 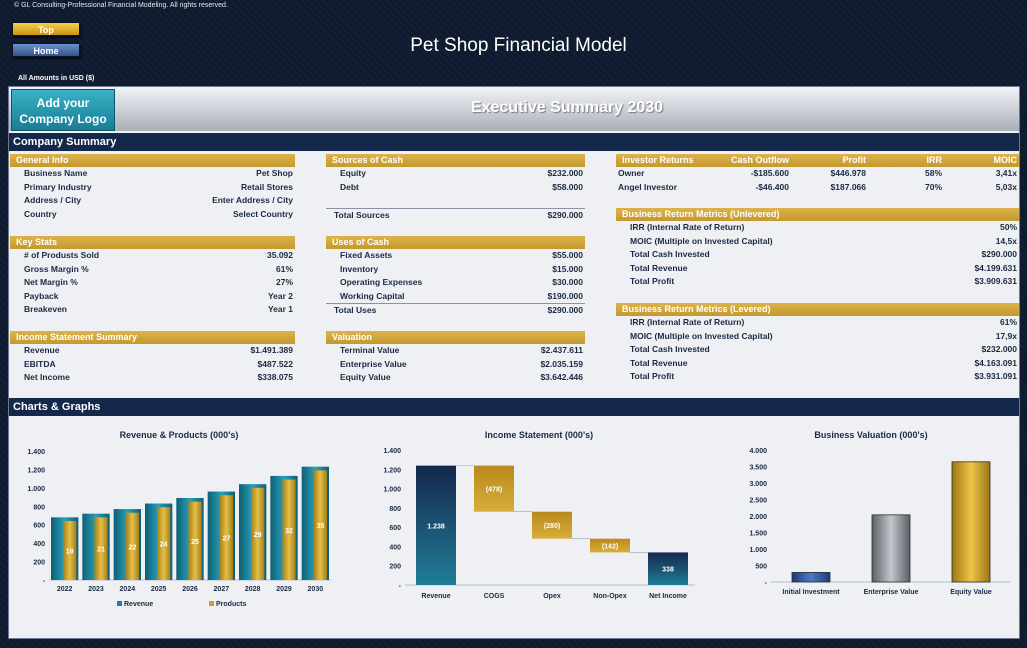 What do you see at coordinates (933, 186) in the screenshot?
I see `investor-irr: 70%` at bounding box center [933, 186].